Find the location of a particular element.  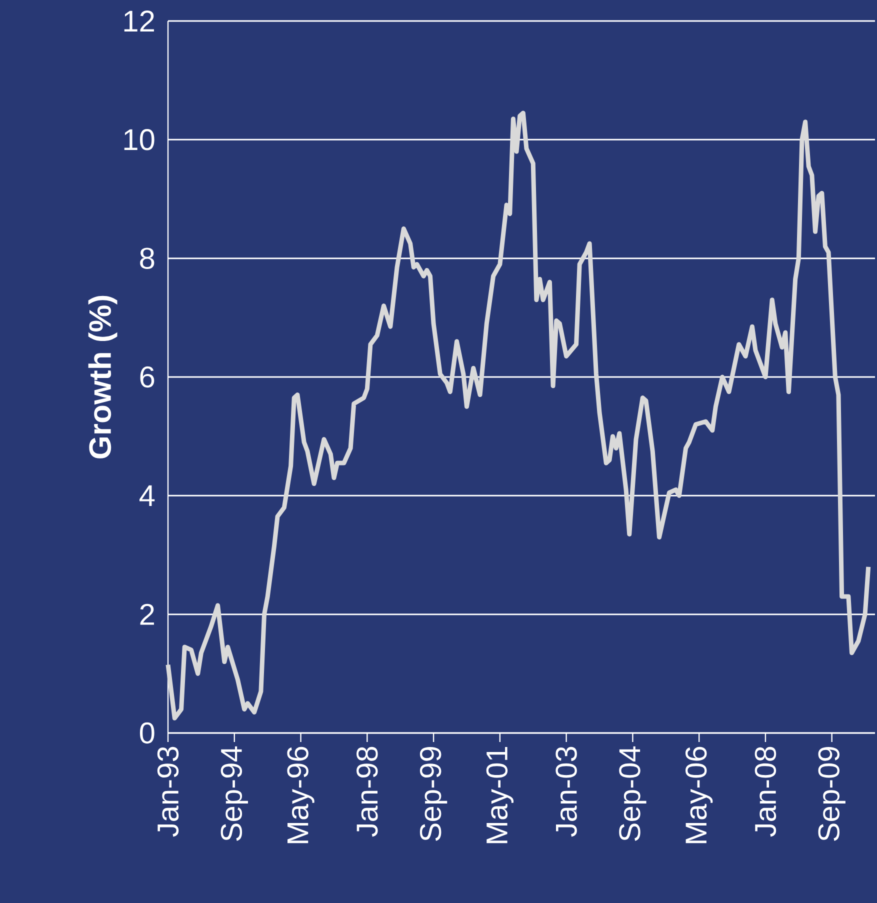

y-tick-label: 6 is located at coordinates (147, 377).